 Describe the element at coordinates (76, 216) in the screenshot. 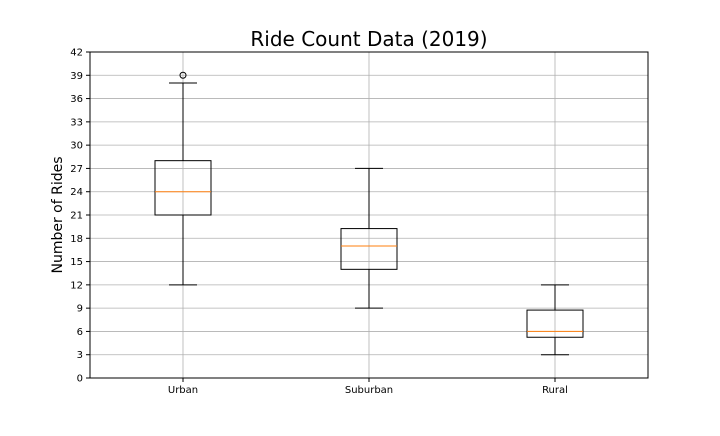

I see `y-tick-label: 21` at that location.